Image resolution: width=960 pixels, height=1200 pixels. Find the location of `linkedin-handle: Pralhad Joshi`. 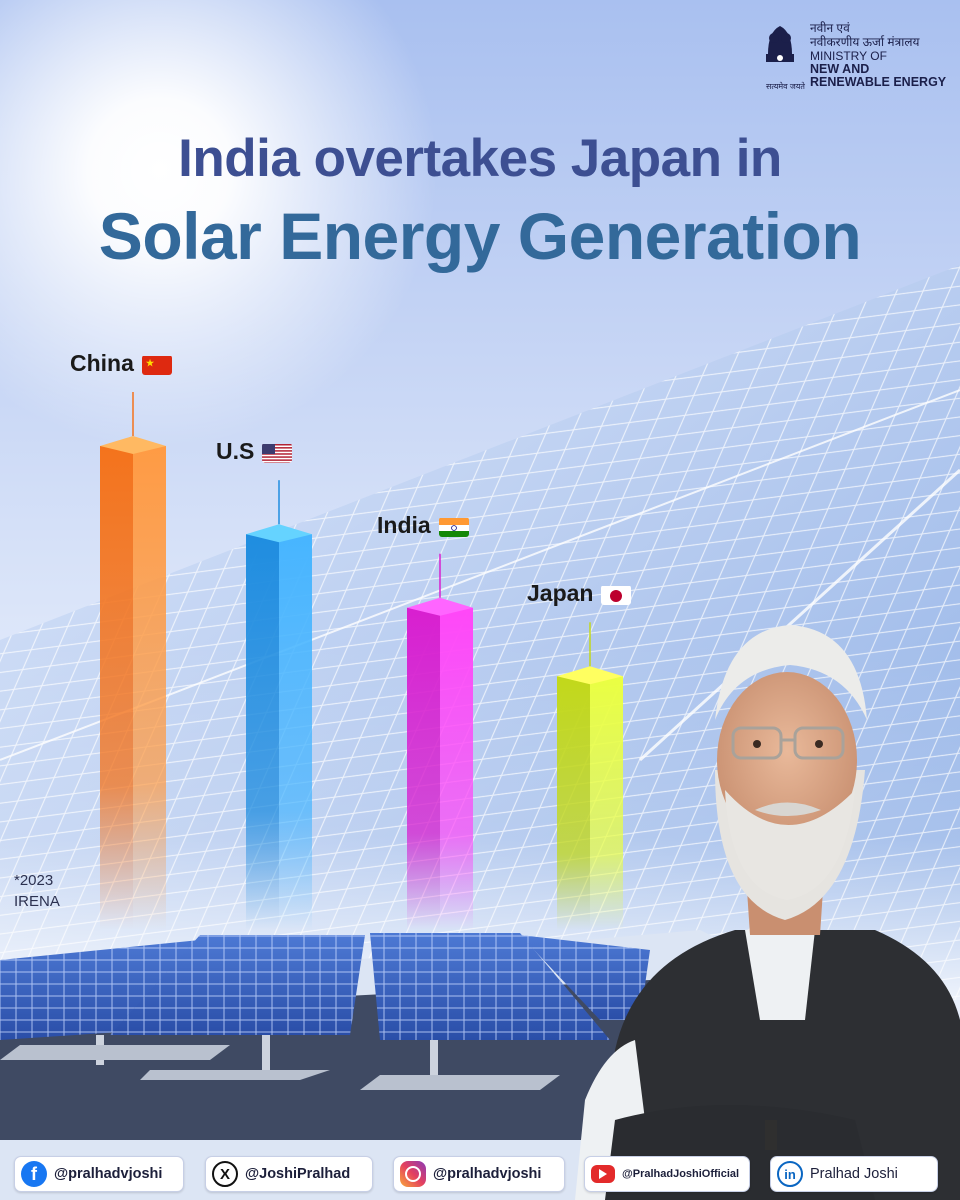

linkedin-handle: Pralhad Joshi is located at coordinates (854, 1174).